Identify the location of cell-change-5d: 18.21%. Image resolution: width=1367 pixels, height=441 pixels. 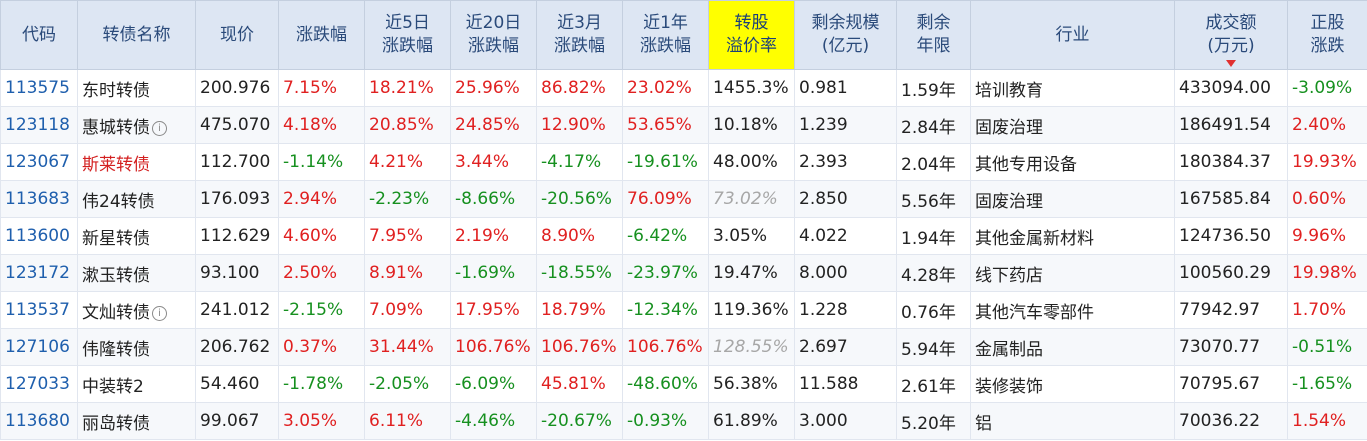
(407, 88).